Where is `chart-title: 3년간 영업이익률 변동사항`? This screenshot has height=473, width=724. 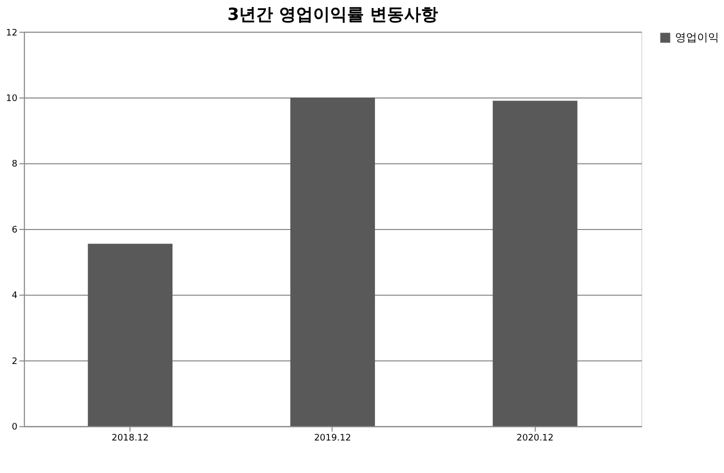
chart-title: 3년간 영업이익률 변동사항 is located at coordinates (332, 14).